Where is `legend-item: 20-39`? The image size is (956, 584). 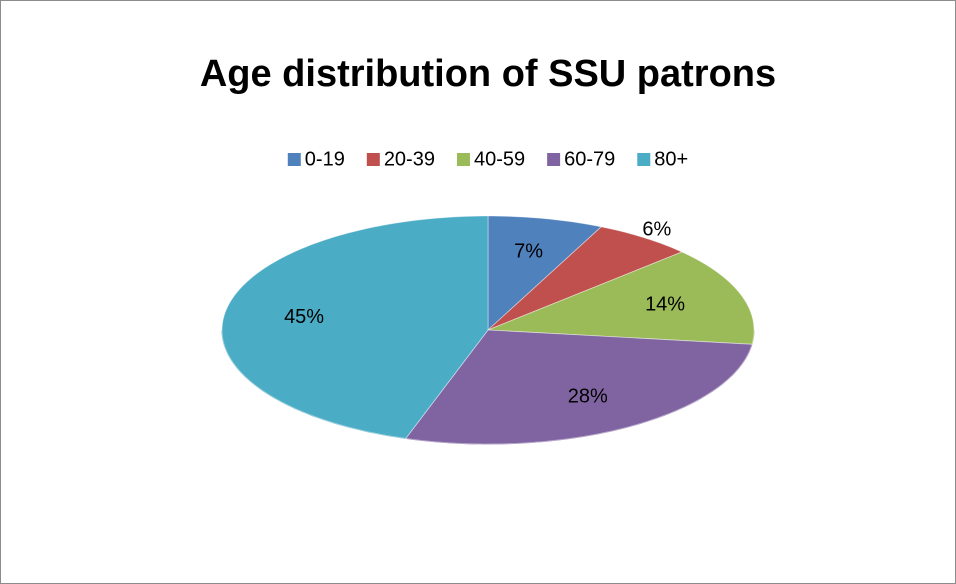
legend-item: 20-39 is located at coordinates (400, 159).